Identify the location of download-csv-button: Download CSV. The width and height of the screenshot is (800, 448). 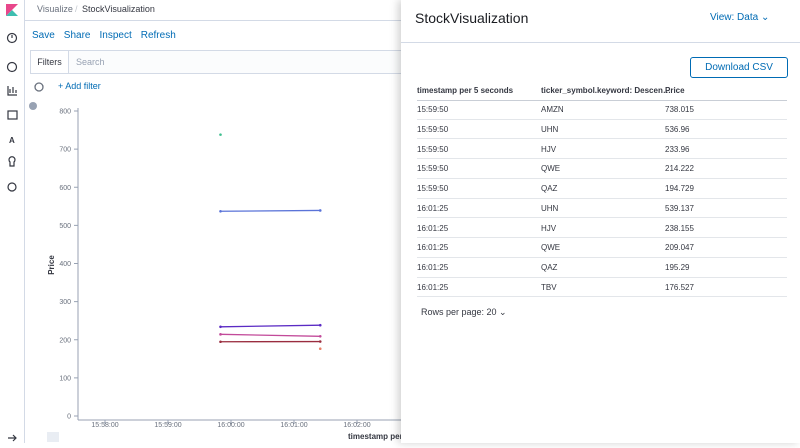
(739, 67).